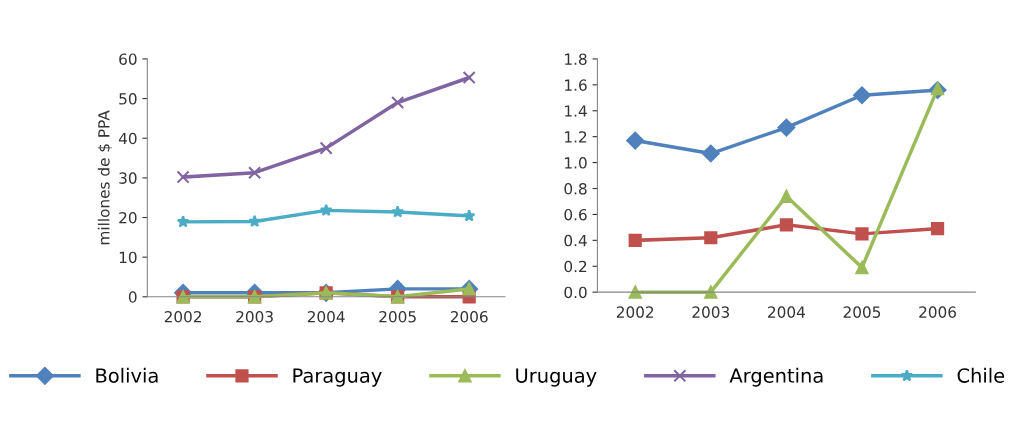  Describe the element at coordinates (575, 214) in the screenshot. I see `y-tick-label: 0.6` at that location.